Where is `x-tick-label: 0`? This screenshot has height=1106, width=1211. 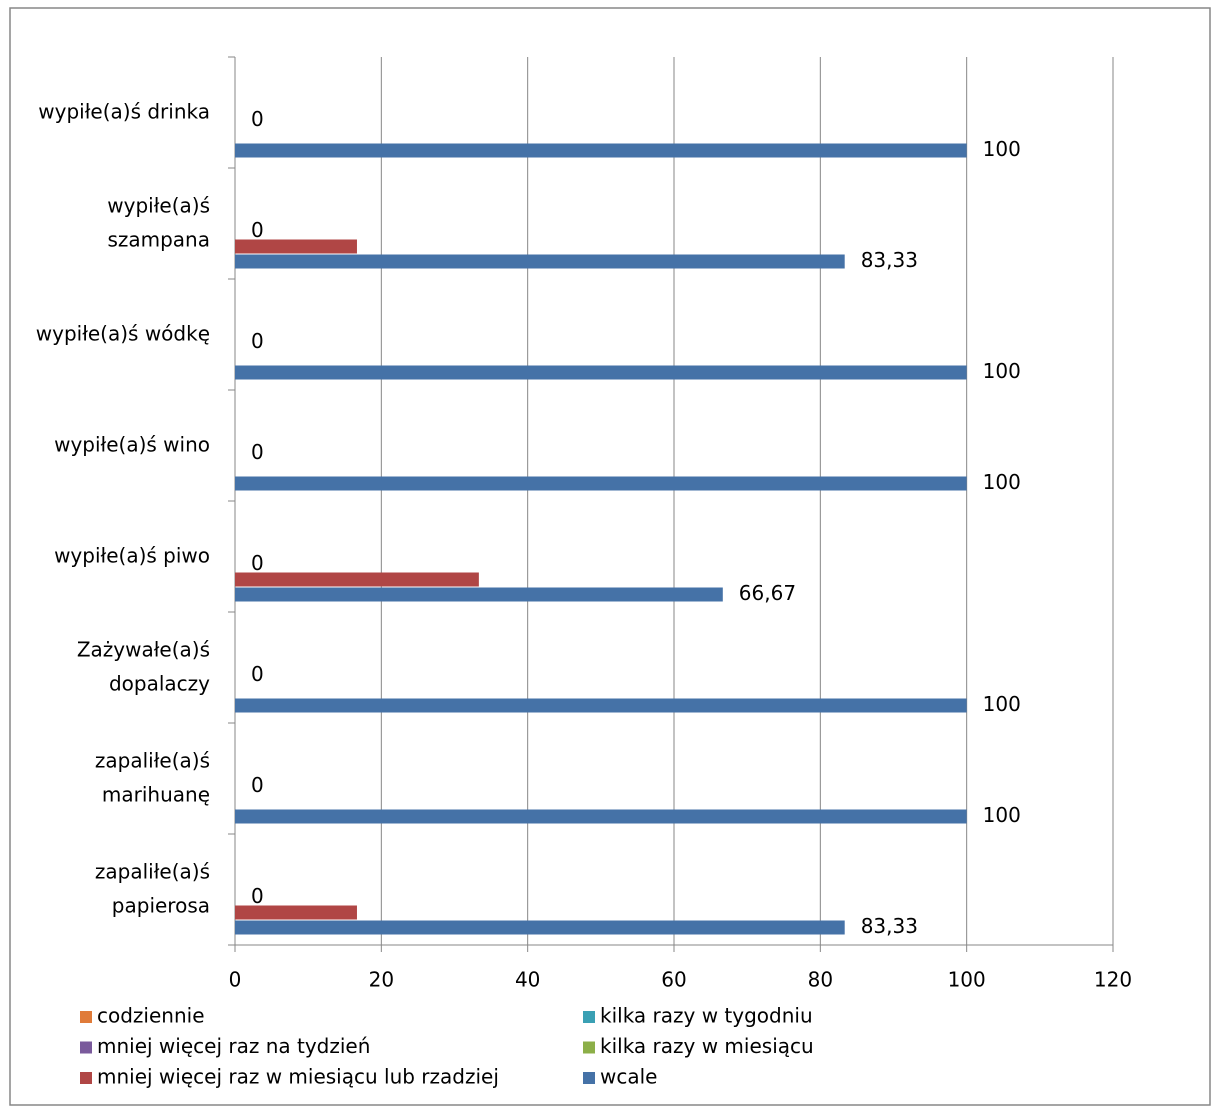
x-tick-label: 0 is located at coordinates (235, 980).